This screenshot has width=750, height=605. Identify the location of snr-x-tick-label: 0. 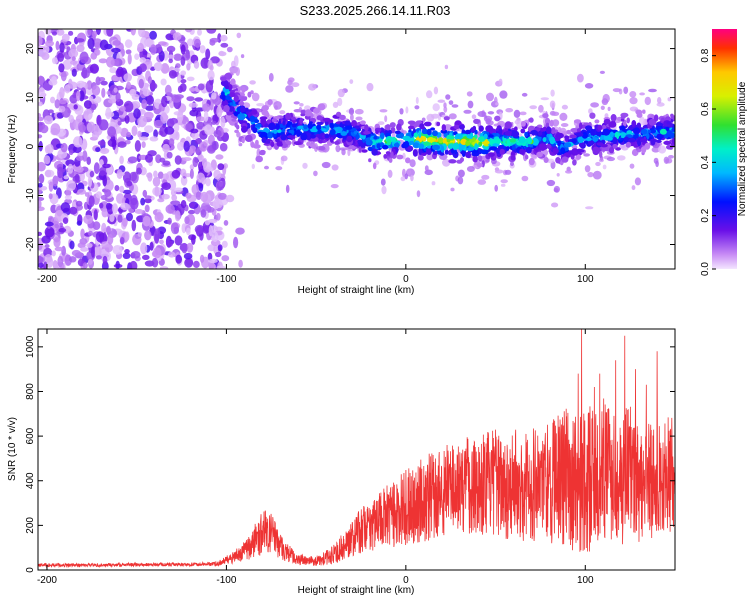
(406, 580).